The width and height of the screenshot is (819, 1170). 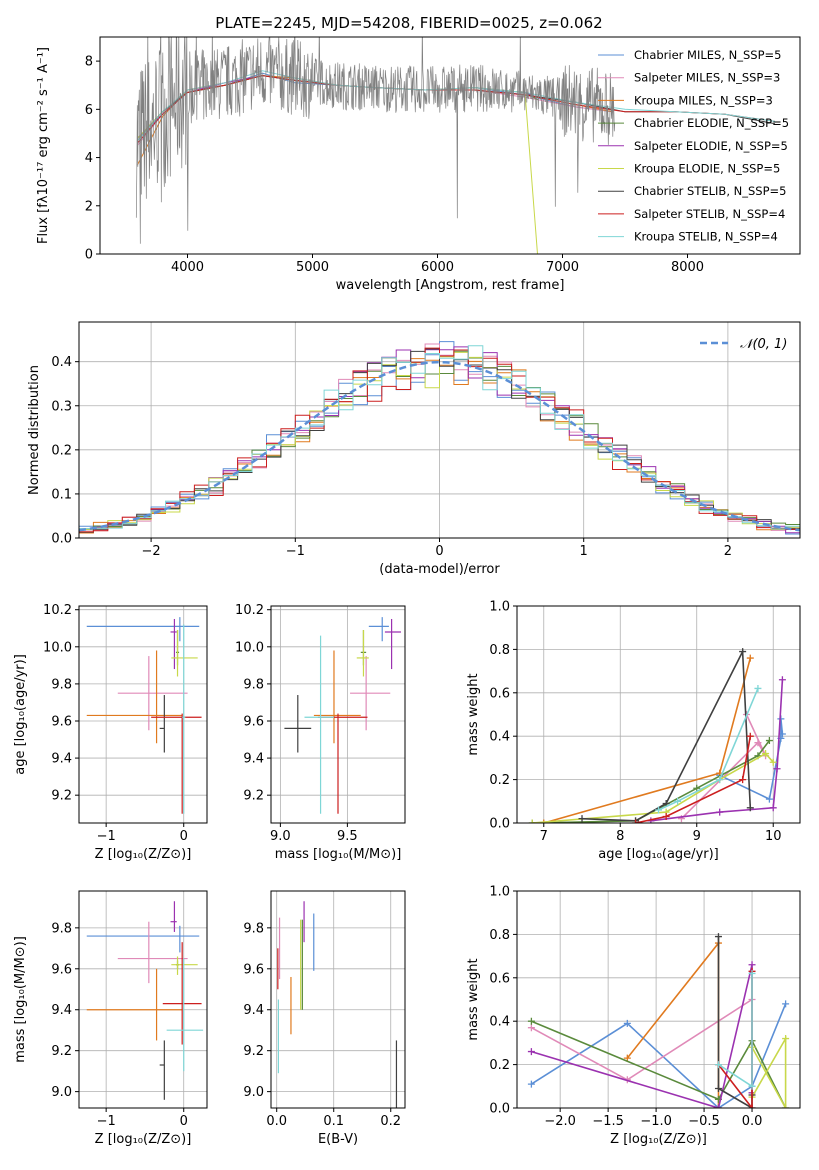 What do you see at coordinates (439, 569) in the screenshot?
I see `x-axis-label: (data-model)/error` at bounding box center [439, 569].